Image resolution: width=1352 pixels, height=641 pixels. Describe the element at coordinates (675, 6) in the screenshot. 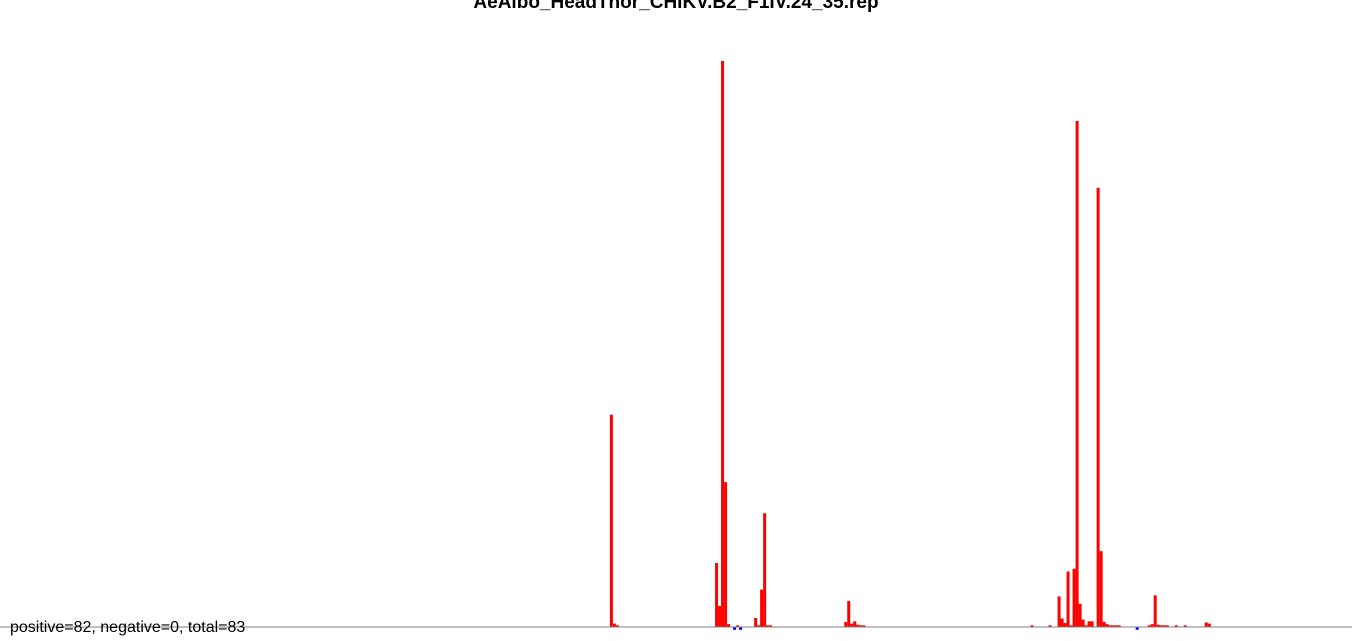

I see `chart-title: AeAlbo_HeadThor_CHIKV.B2_F1IV.24_35.rep` at that location.